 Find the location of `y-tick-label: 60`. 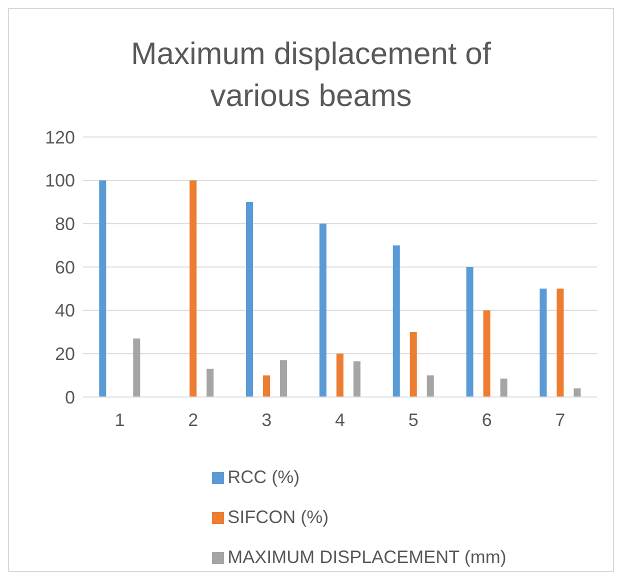

y-tick-label: 60 is located at coordinates (64, 267).